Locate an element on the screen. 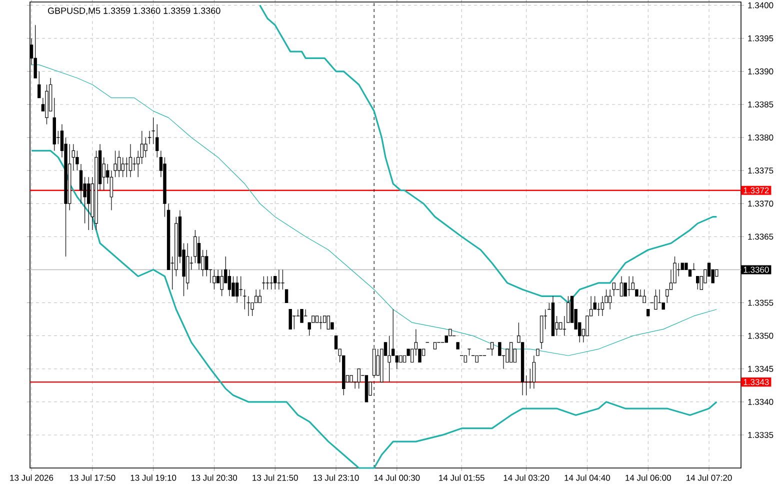  y-tick-label: 1.3370 is located at coordinates (761, 203).